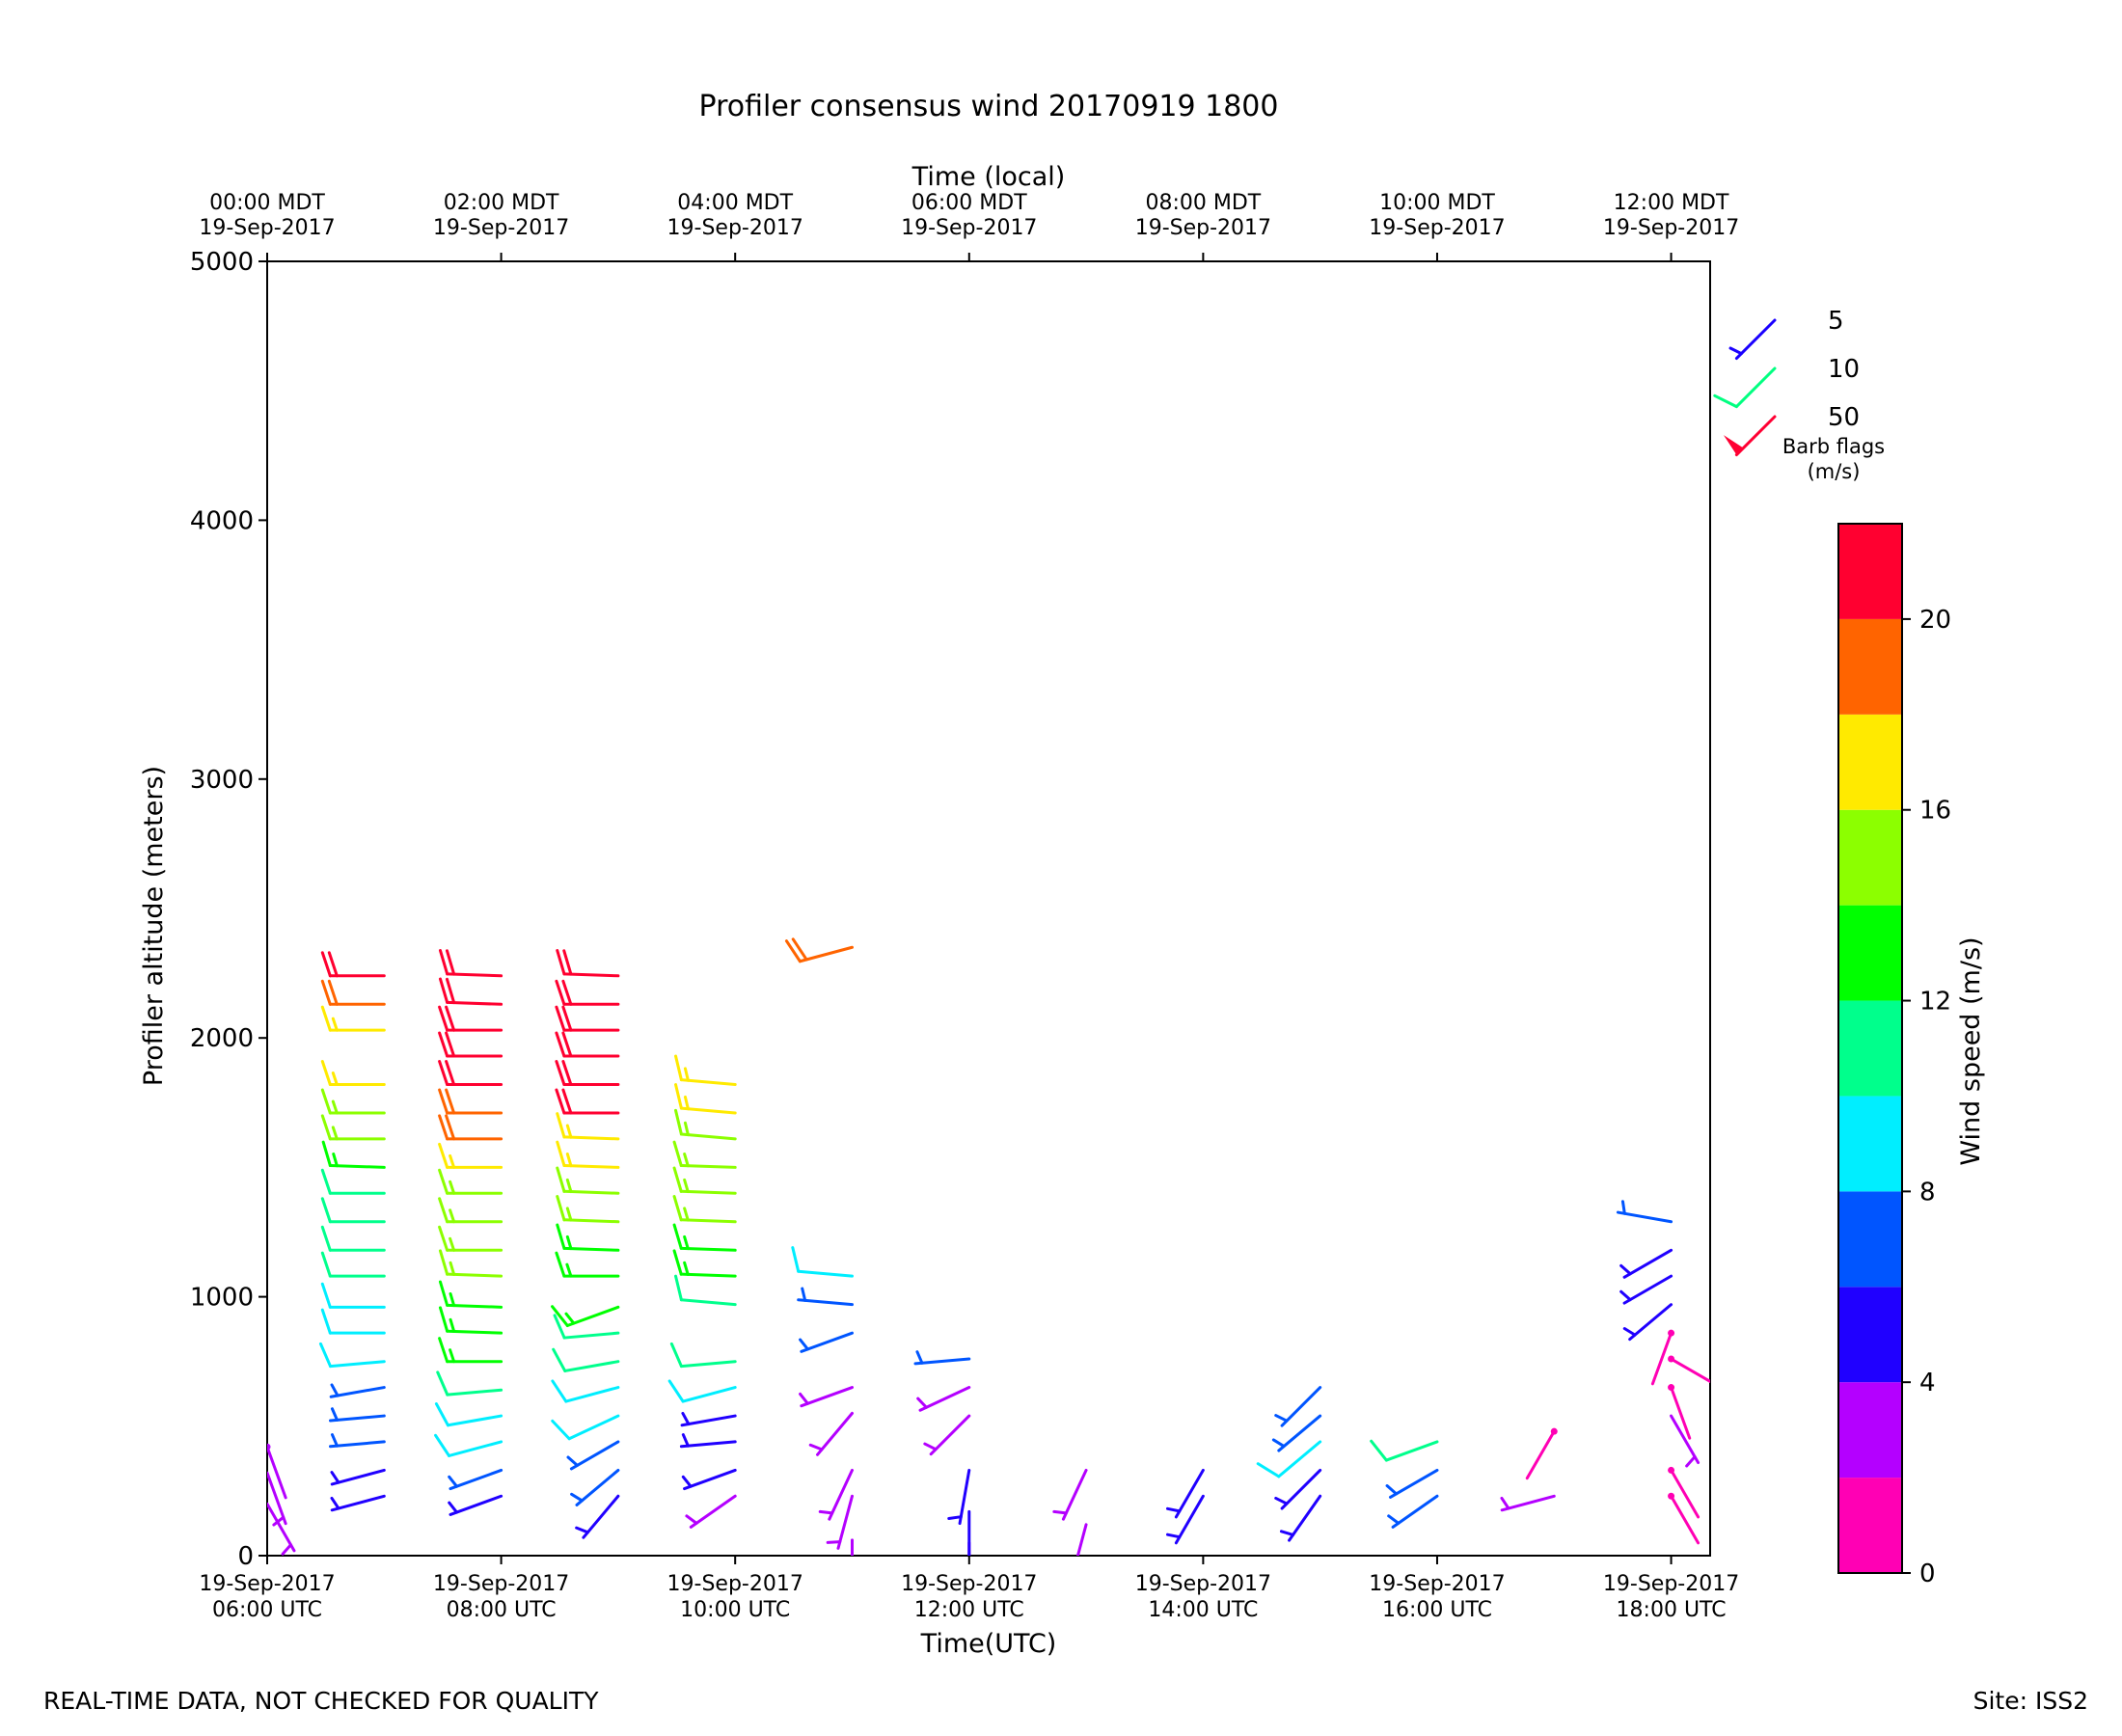  I want to click on barb-flag, so click(1734, 445).